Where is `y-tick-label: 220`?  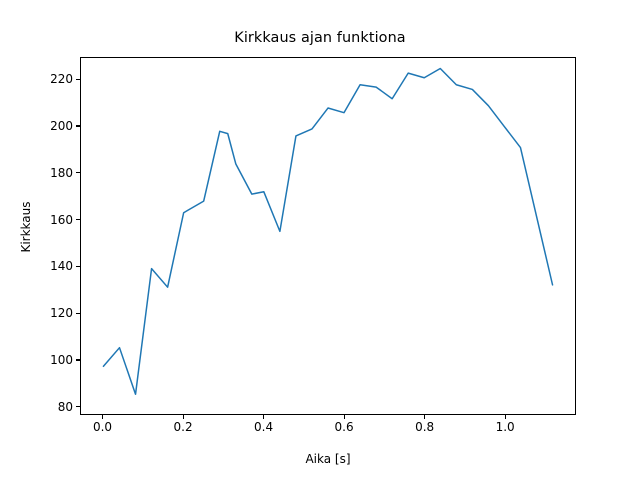 y-tick-label: 220 is located at coordinates (61, 79).